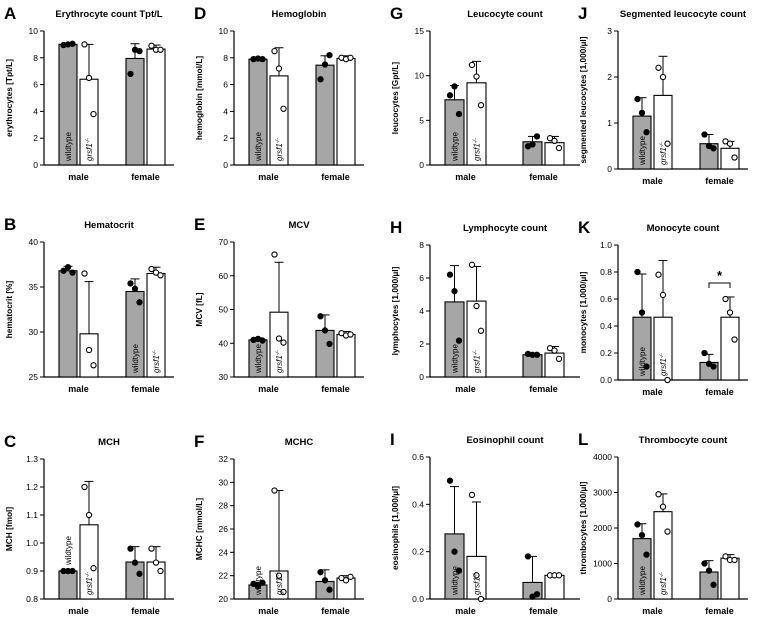 The height and width of the screenshot is (618, 783). I want to click on panel-letter: F, so click(199, 441).